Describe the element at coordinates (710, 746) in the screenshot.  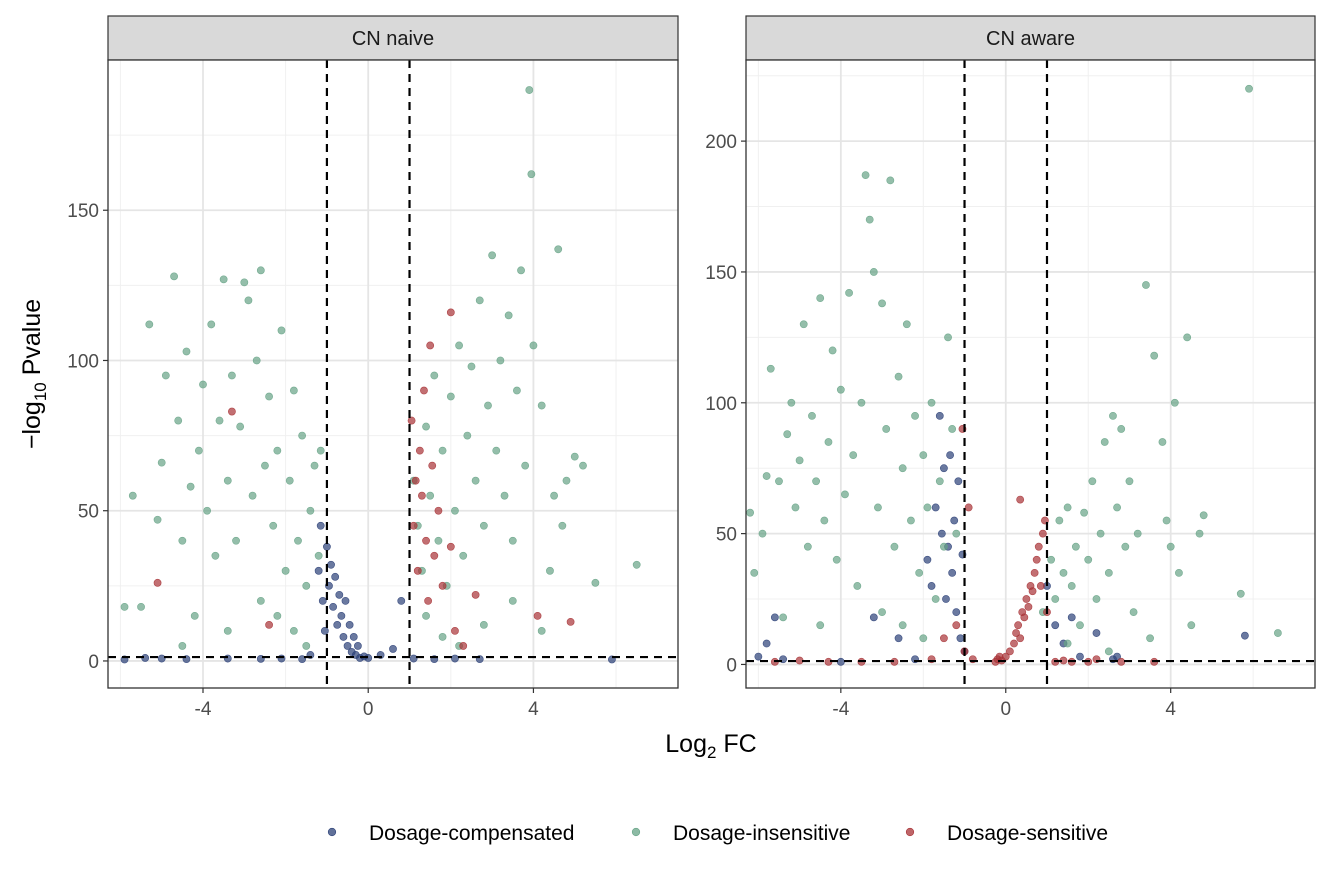
I see `x-axis-title: Log2 FC` at that location.